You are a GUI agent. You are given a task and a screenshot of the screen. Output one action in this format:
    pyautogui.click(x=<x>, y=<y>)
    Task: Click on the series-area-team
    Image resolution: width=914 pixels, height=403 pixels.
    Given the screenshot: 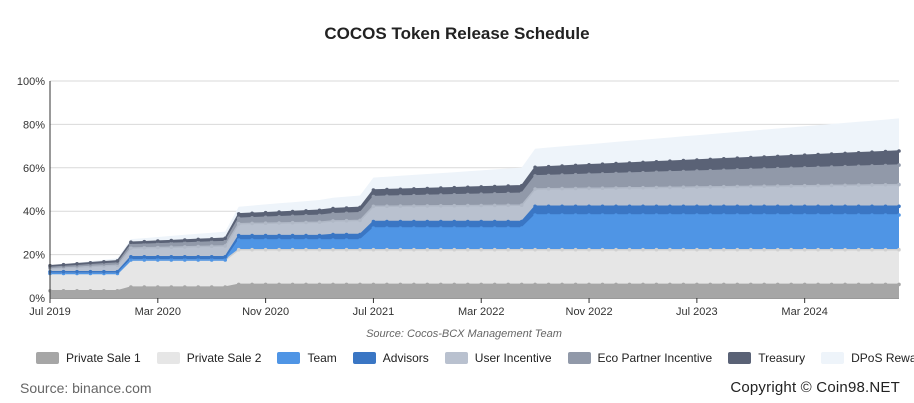 What is the action you would take?
    pyautogui.click(x=474, y=244)
    